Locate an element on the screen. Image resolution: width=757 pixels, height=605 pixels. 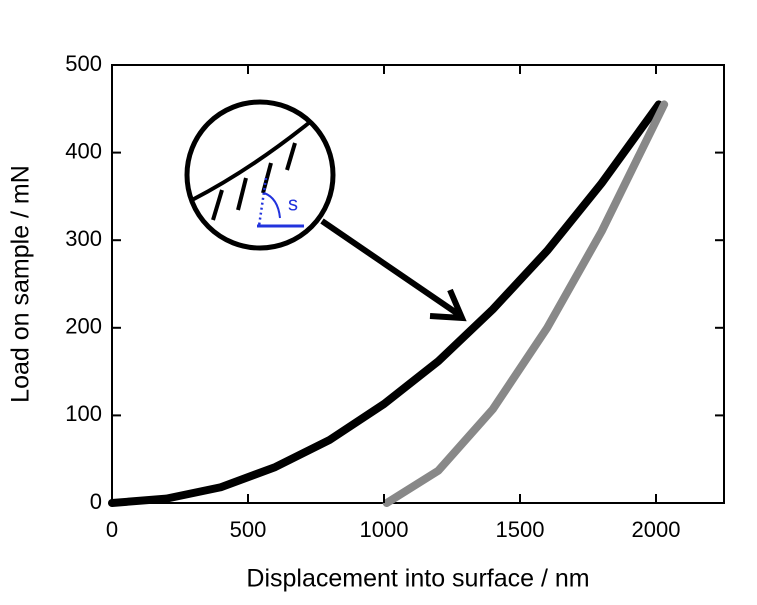
arrow-shaft is located at coordinates (390, 267).